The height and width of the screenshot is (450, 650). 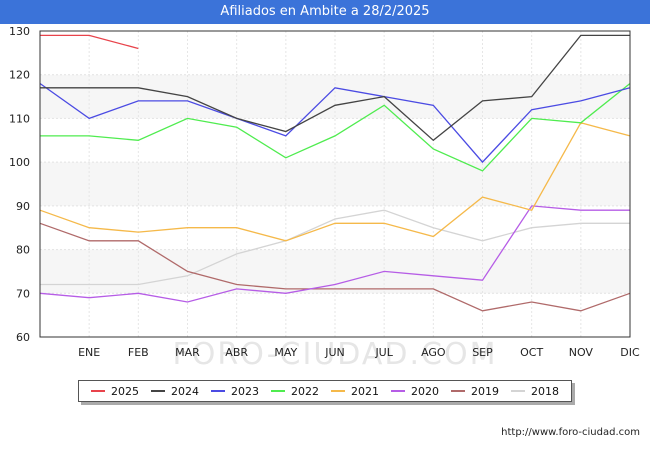 I want to click on x-tick-label: NOV, so click(x=581, y=352).